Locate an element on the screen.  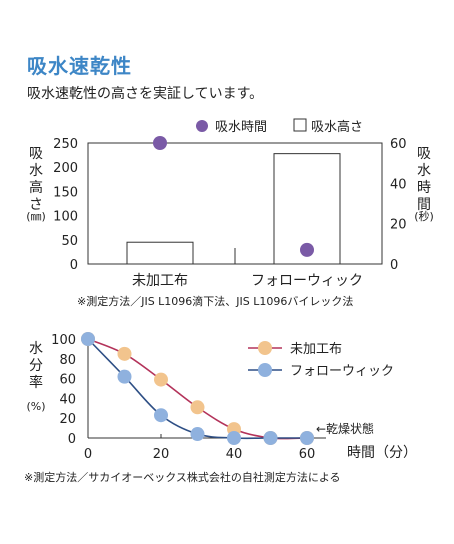
right-tick-label: 60 is located at coordinates (398, 144).